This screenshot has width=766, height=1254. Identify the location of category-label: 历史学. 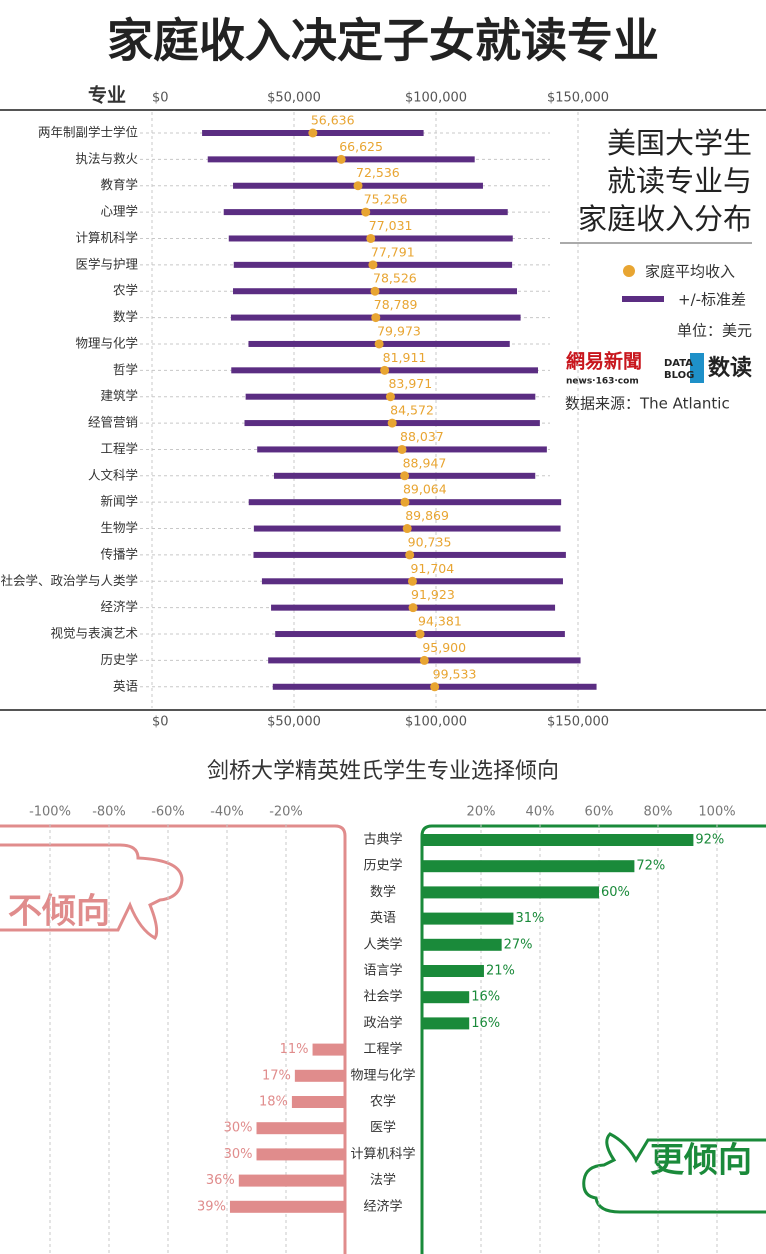
(382, 866).